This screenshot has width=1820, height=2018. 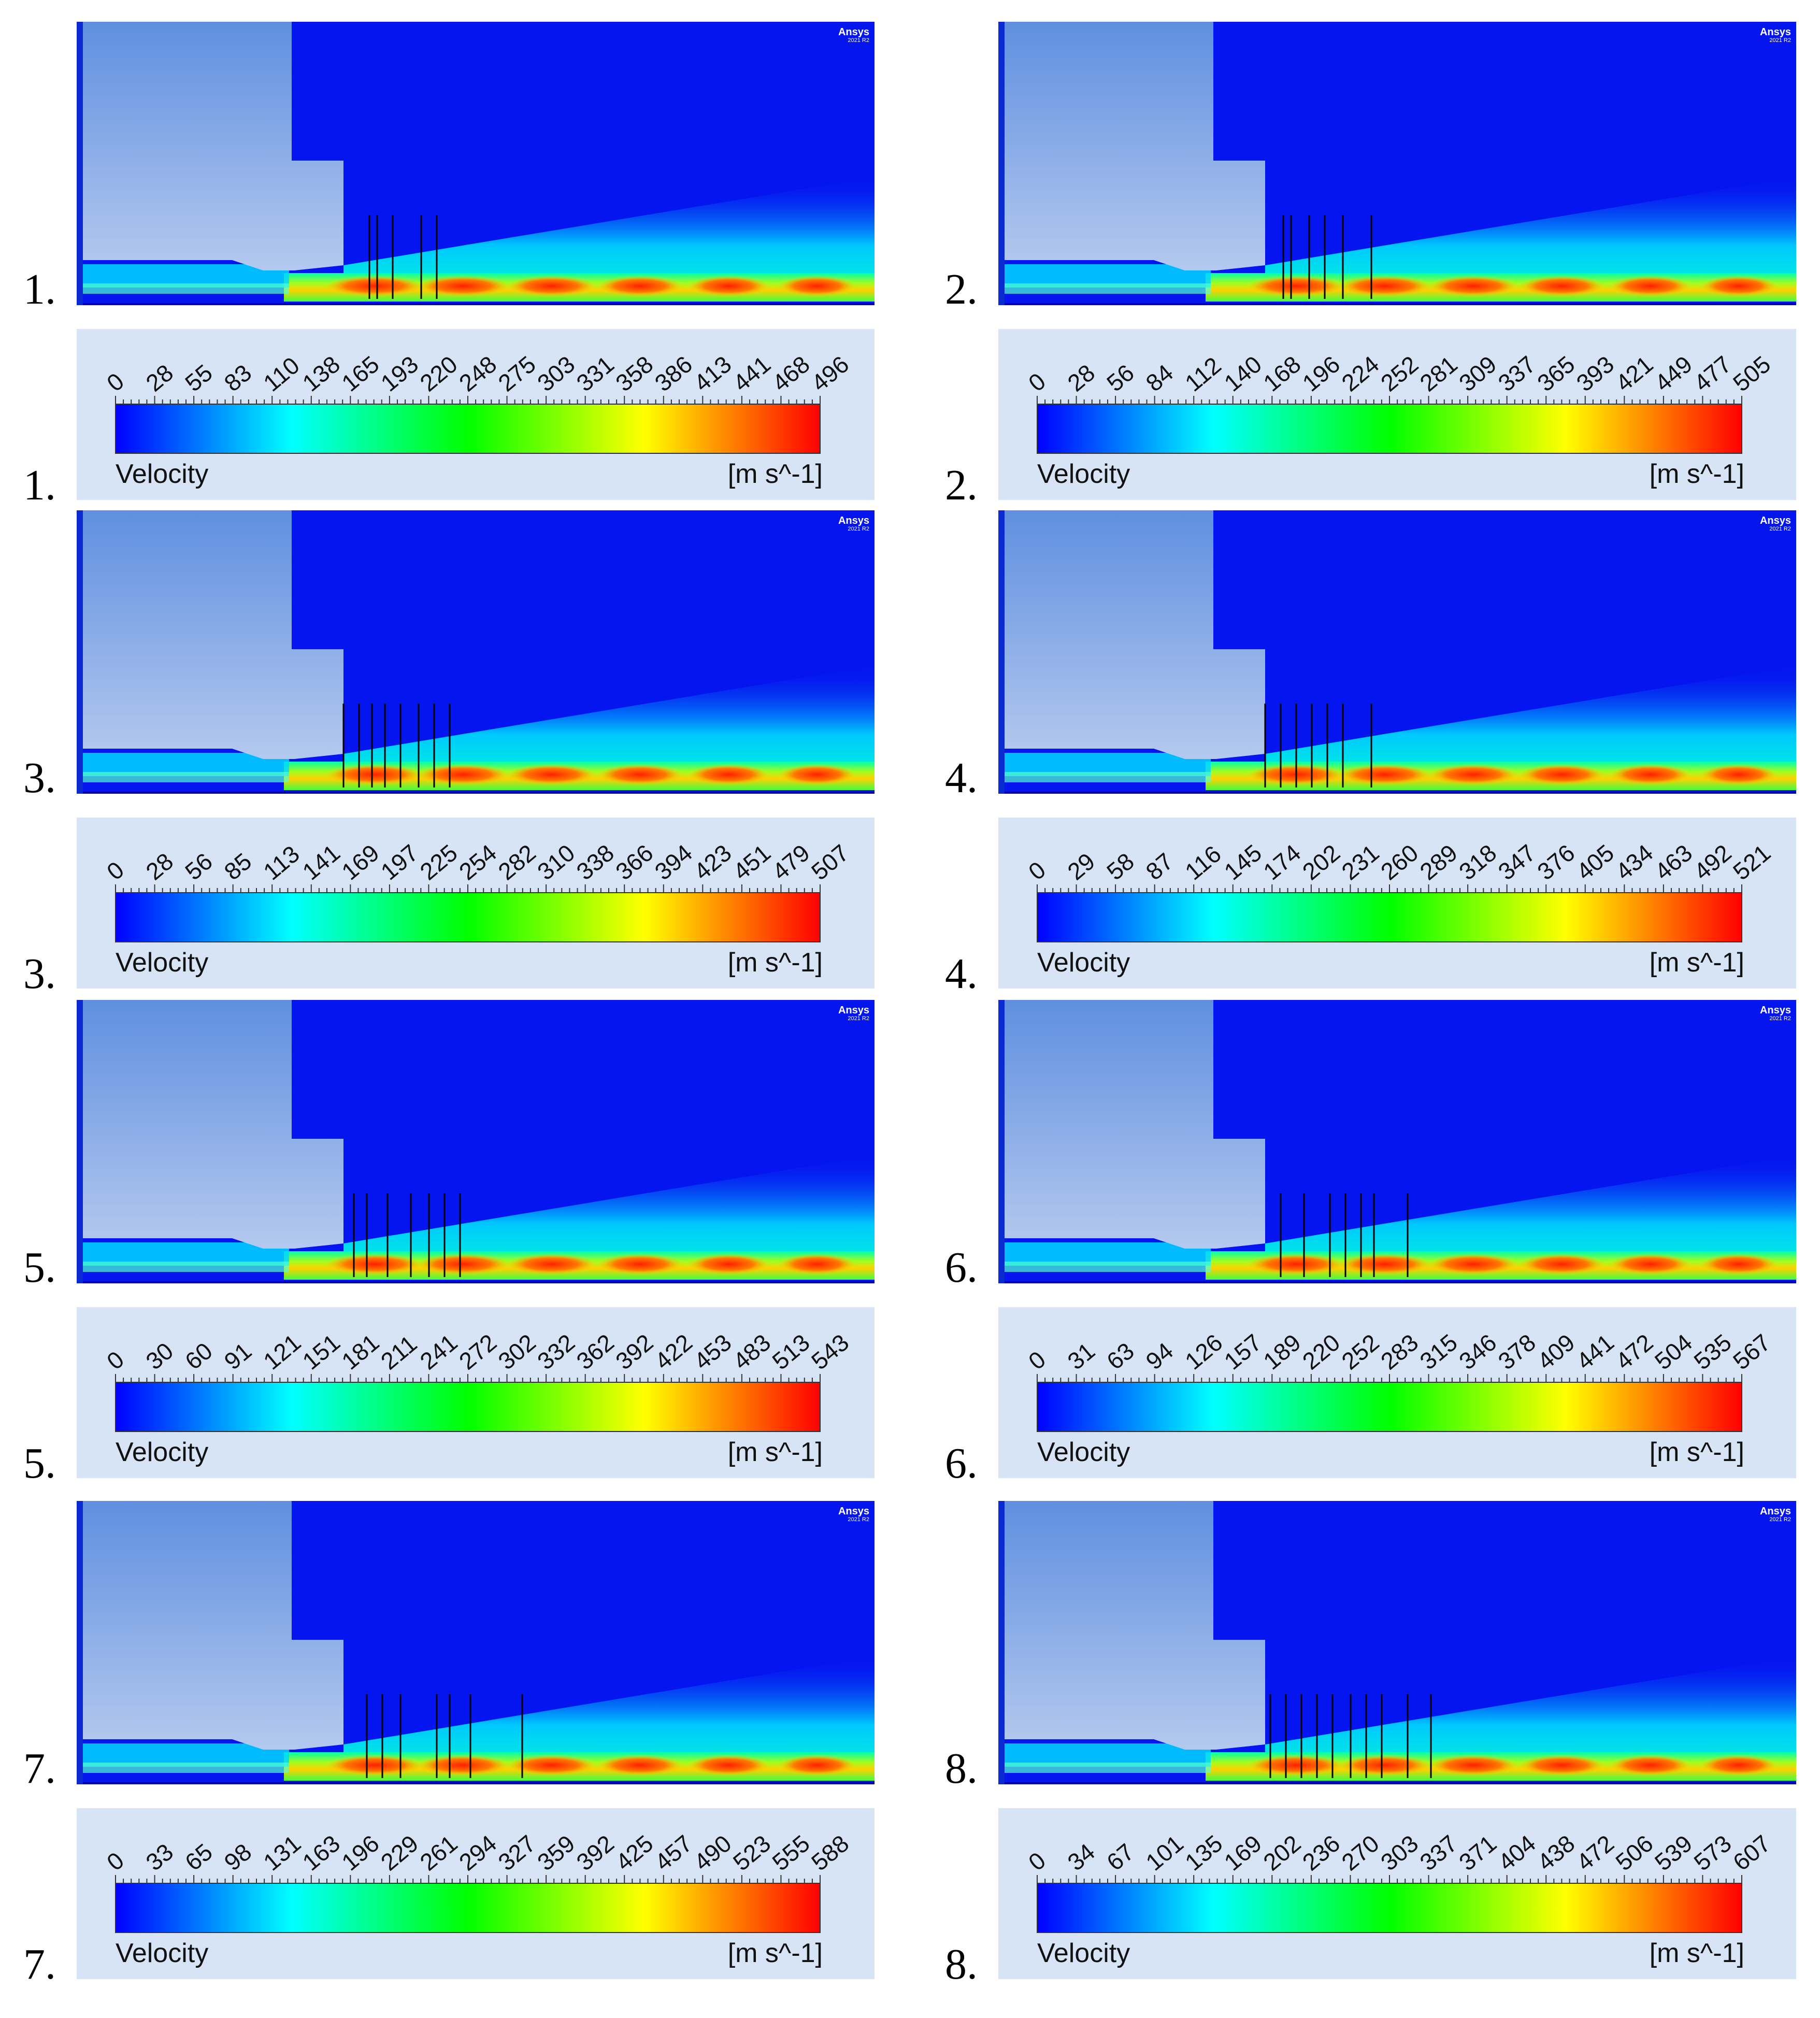 I want to click on tick-label: 275, so click(x=517, y=373).